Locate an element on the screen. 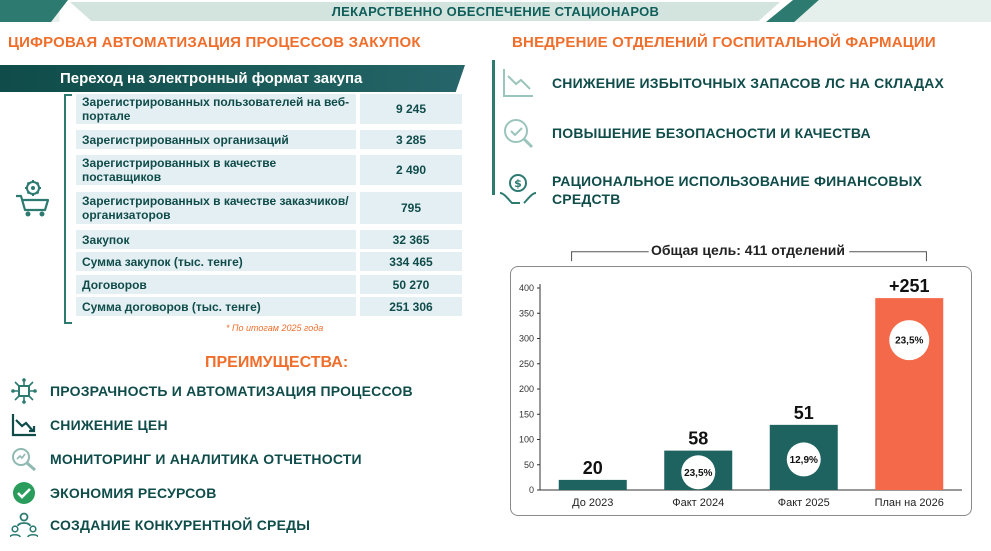 The width and height of the screenshot is (991, 551). y-tick-label: 150 is located at coordinates (526, 414).